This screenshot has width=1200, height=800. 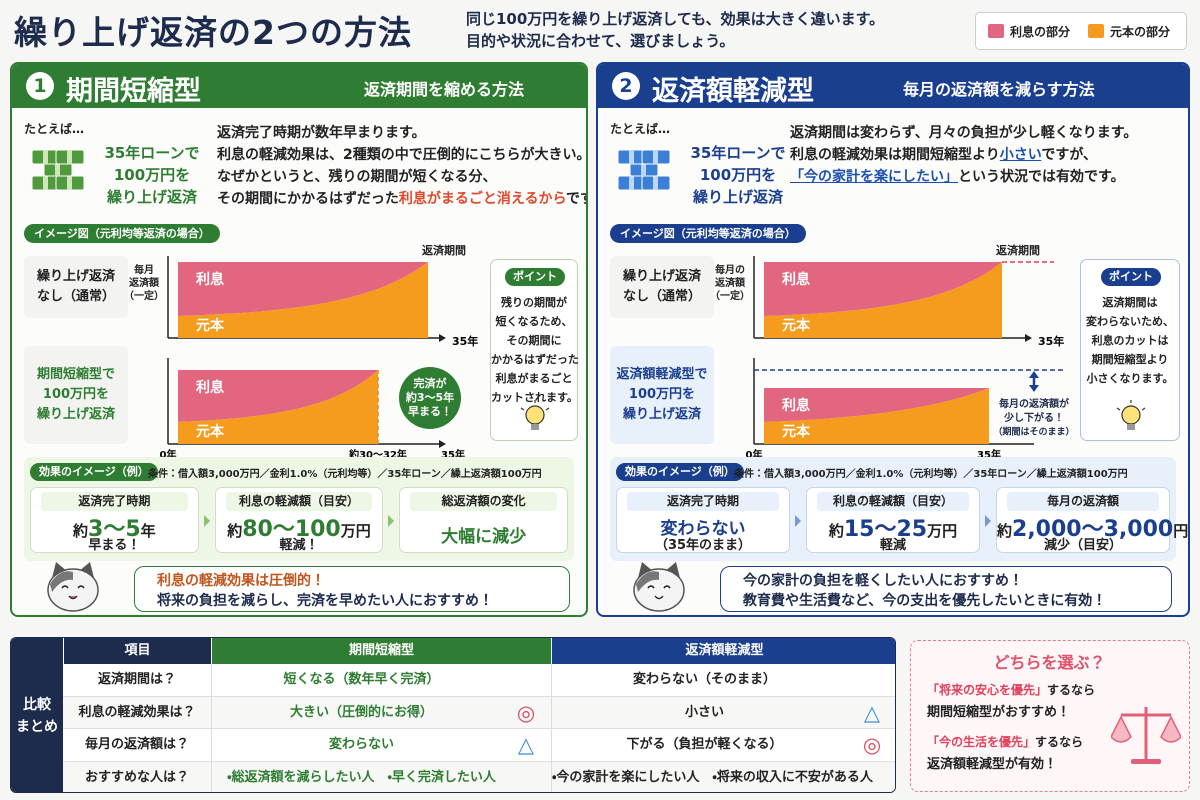 I want to click on effect-value-part: 3～5, so click(x=114, y=529).